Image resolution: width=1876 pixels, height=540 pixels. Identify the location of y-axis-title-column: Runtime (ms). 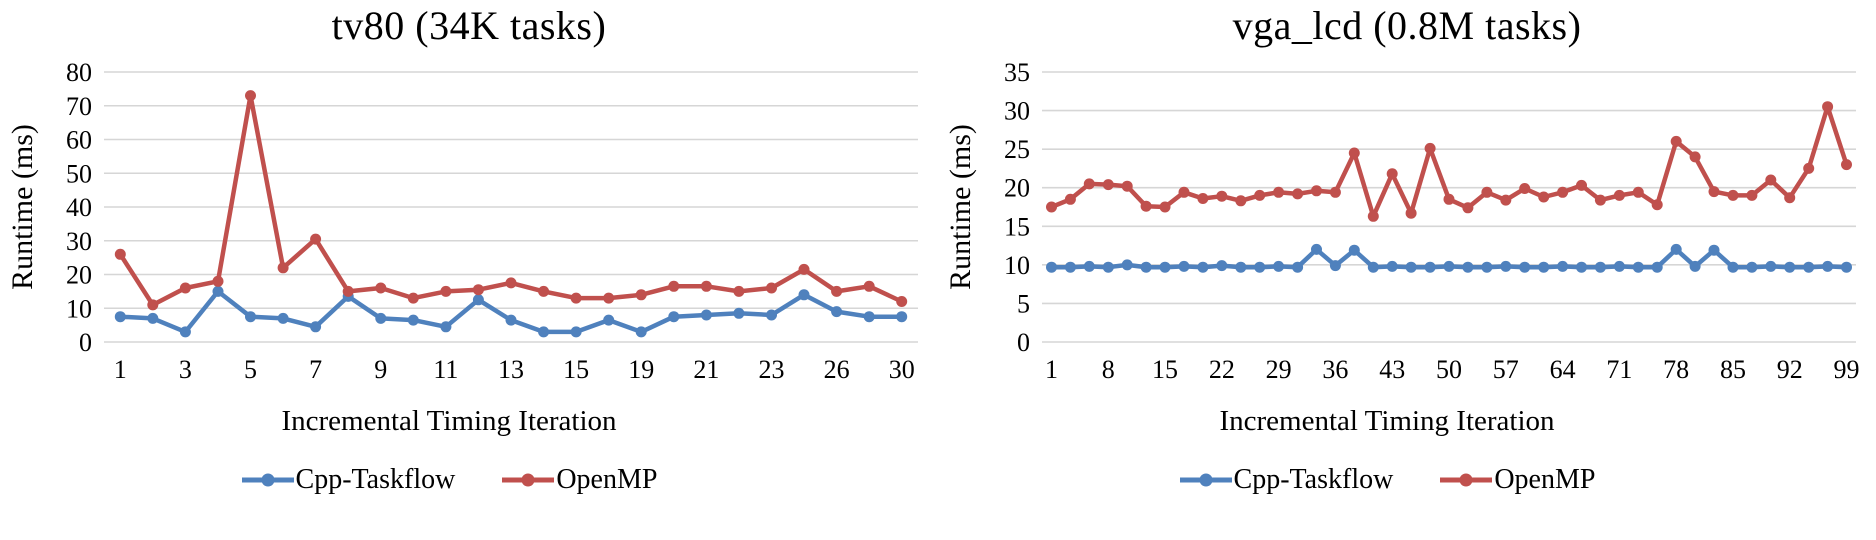
(961, 207).